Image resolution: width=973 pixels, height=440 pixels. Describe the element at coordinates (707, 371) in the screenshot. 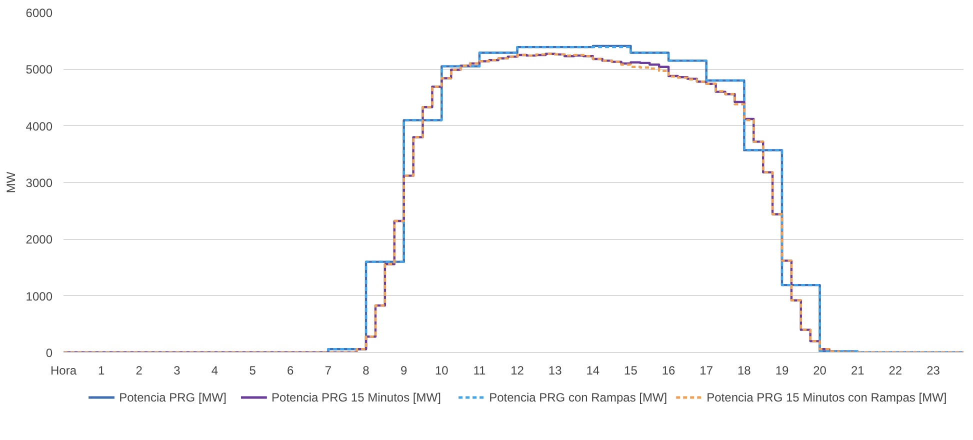

I see `x-tick-label: 17` at that location.